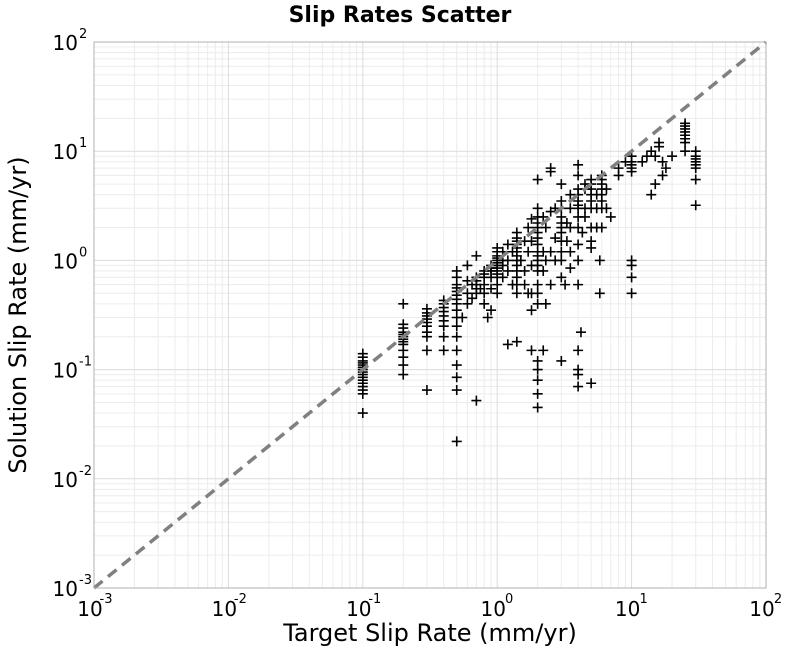 The width and height of the screenshot is (800, 650). Describe the element at coordinates (429, 633) in the screenshot. I see `x-axis-label: Target Slip Rate (mm/yr)` at that location.